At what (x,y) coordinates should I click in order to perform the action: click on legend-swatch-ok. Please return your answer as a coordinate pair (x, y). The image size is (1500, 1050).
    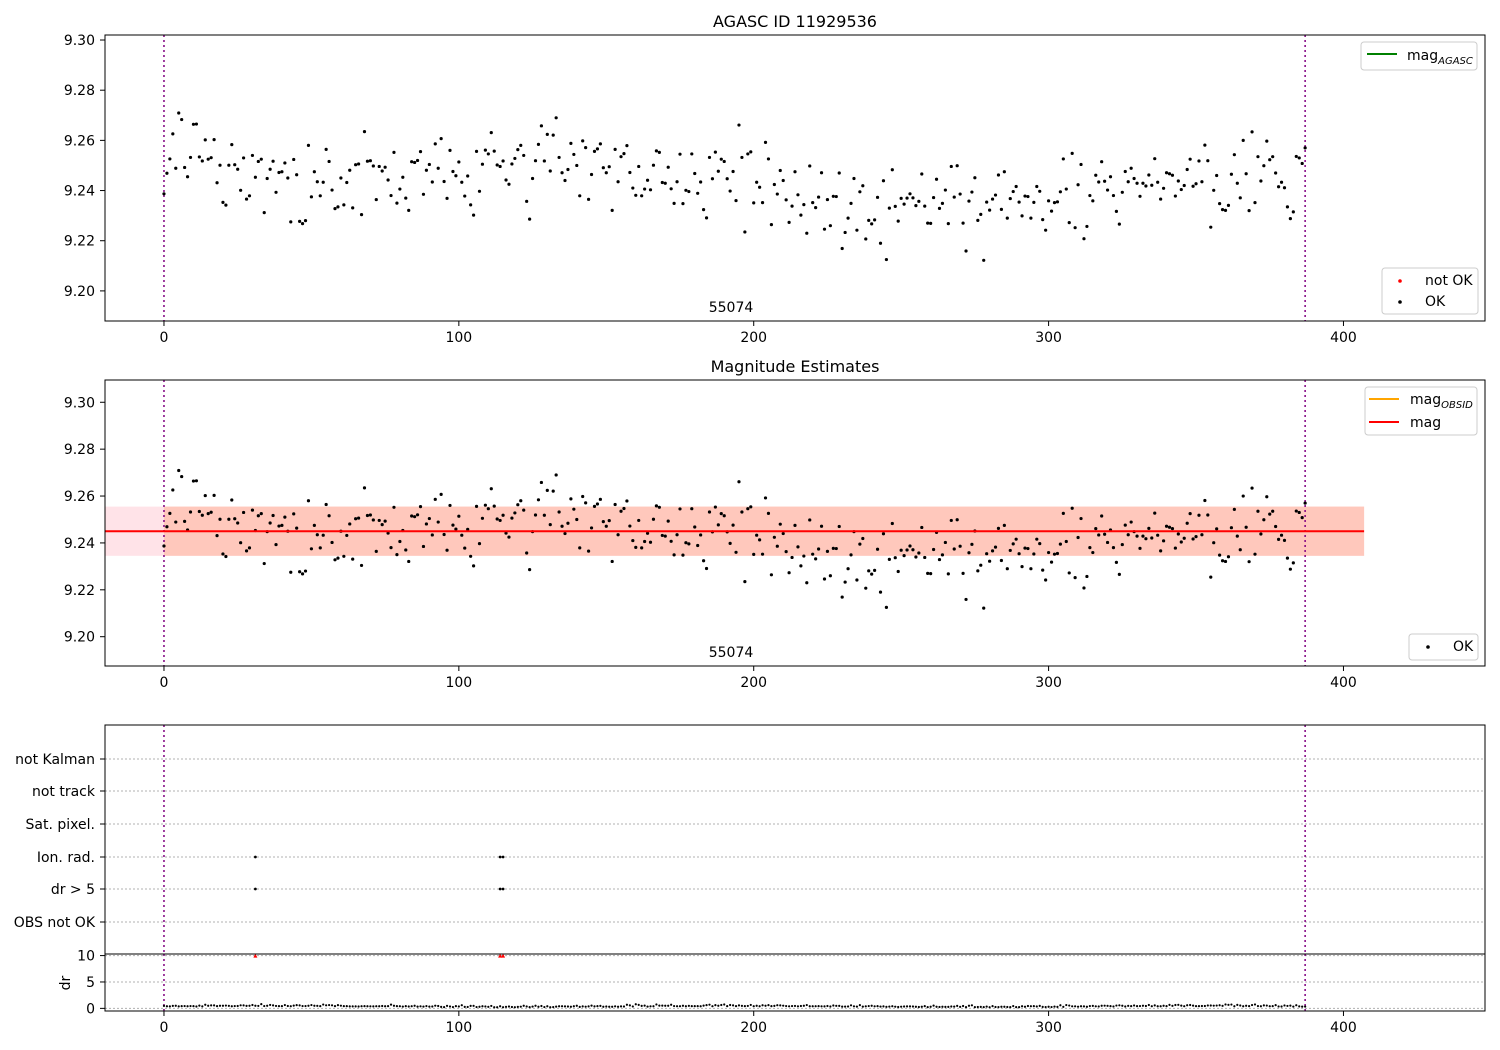
    Looking at the image, I should click on (1400, 302).